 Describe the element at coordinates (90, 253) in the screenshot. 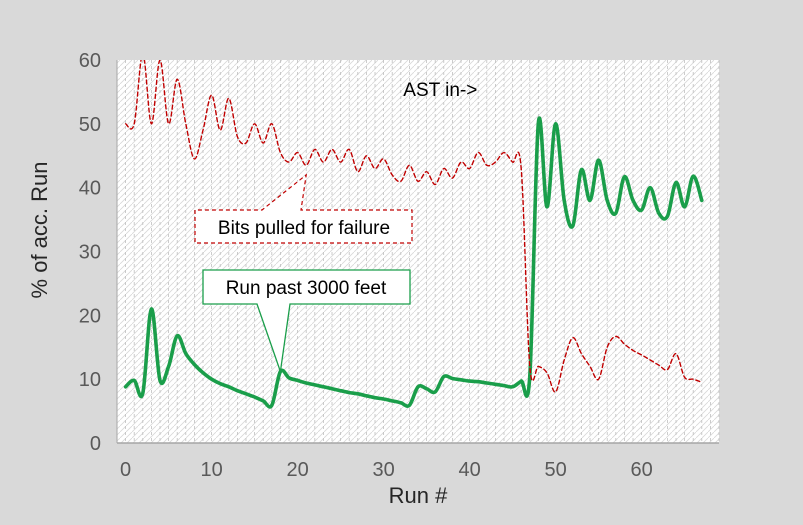

I see `y-tick-label: 30` at that location.